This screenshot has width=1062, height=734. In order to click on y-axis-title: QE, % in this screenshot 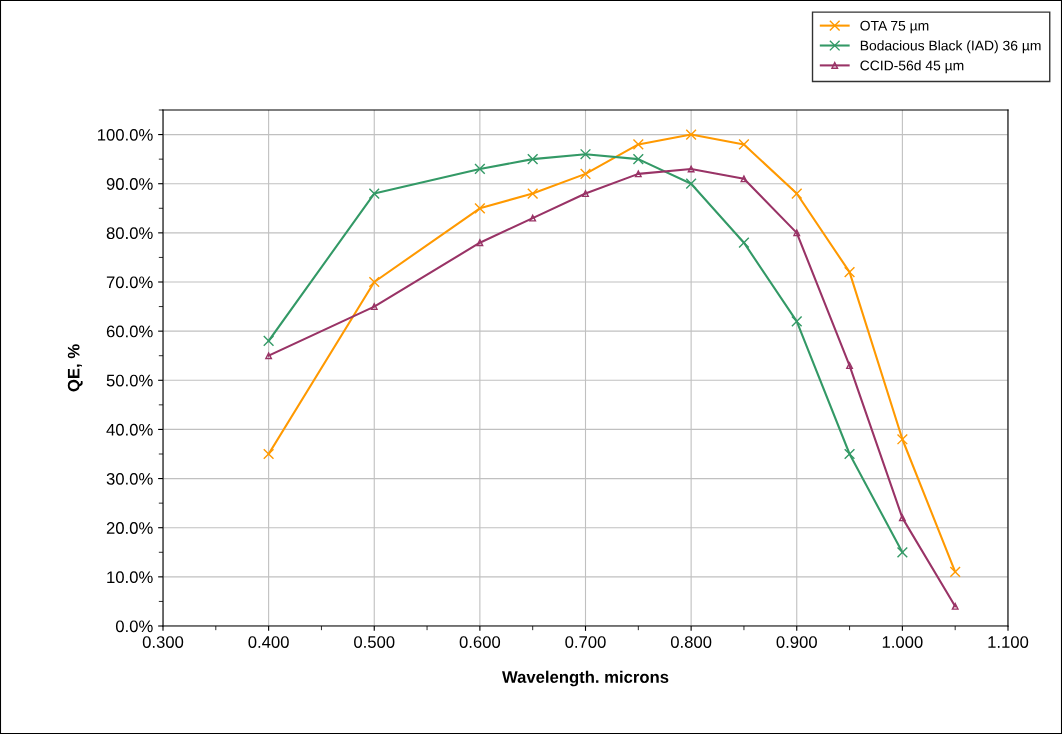, I will do `click(75, 368)`.